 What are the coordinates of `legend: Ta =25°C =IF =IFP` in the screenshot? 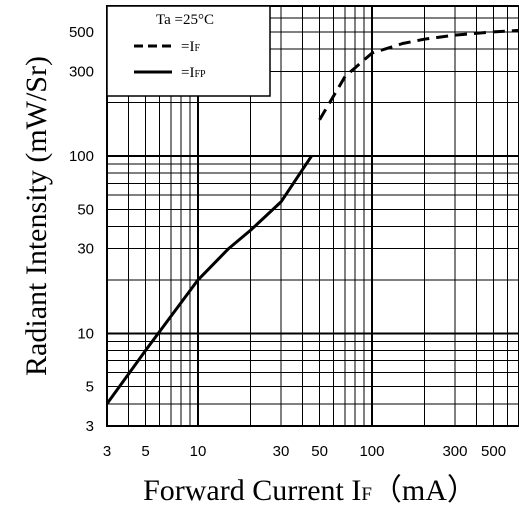 It's located at (188, 51).